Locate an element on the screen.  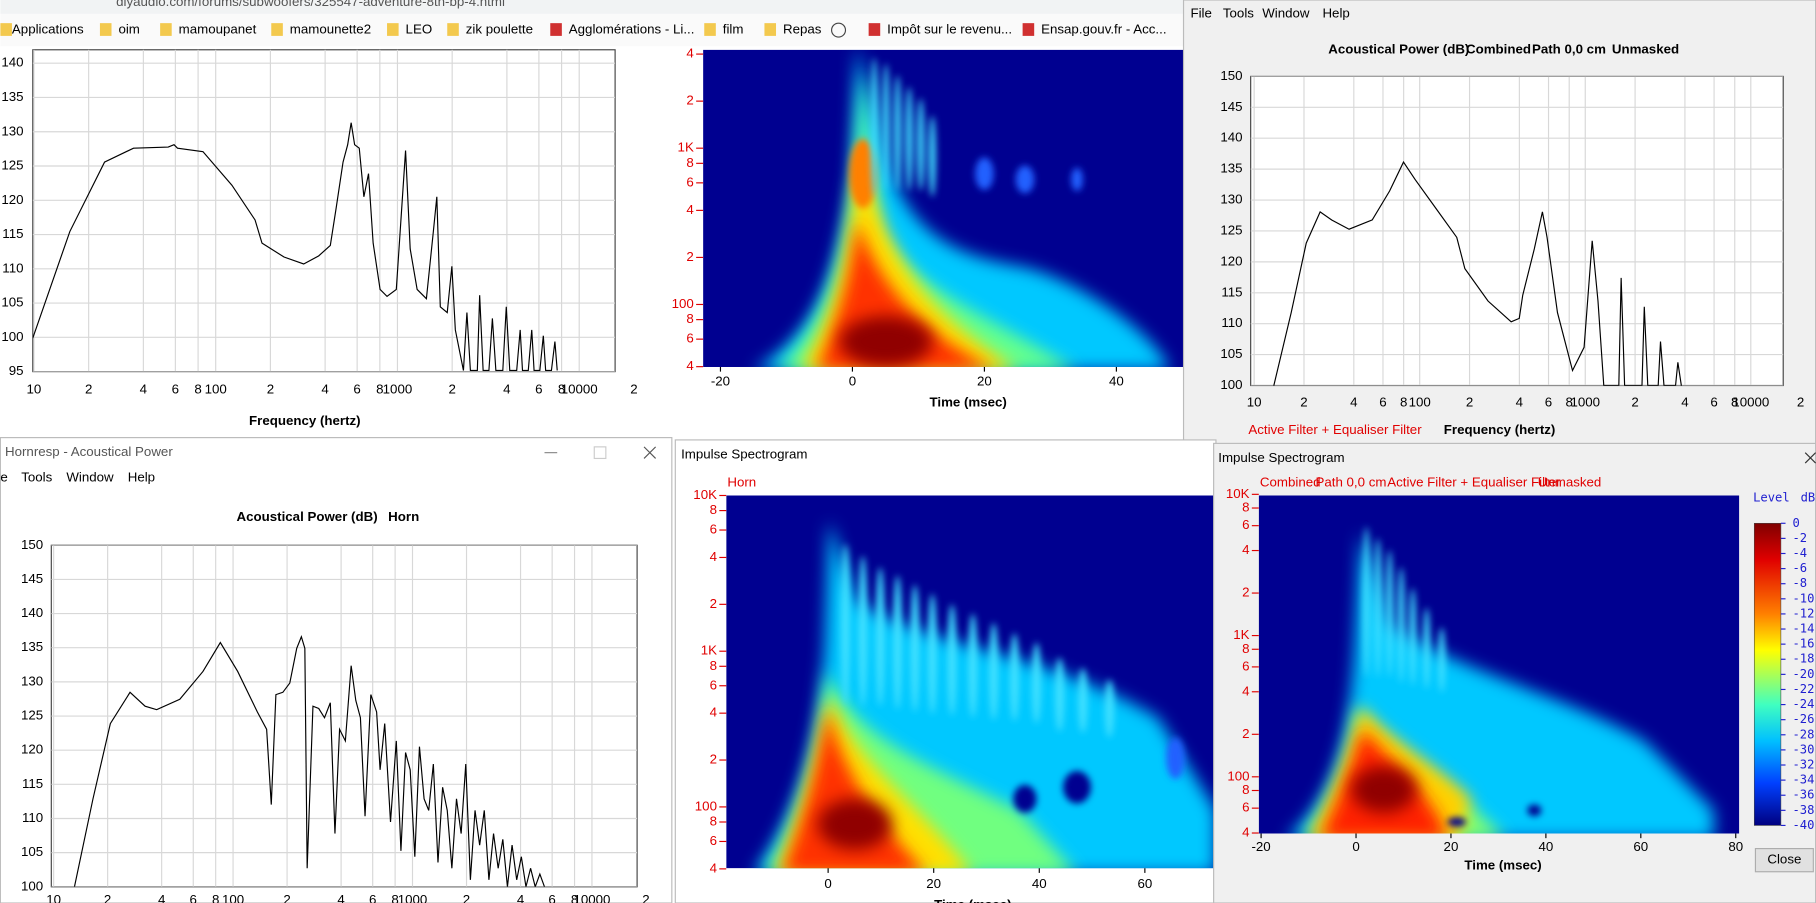
bookmark: zik poulette is located at coordinates (499, 29).